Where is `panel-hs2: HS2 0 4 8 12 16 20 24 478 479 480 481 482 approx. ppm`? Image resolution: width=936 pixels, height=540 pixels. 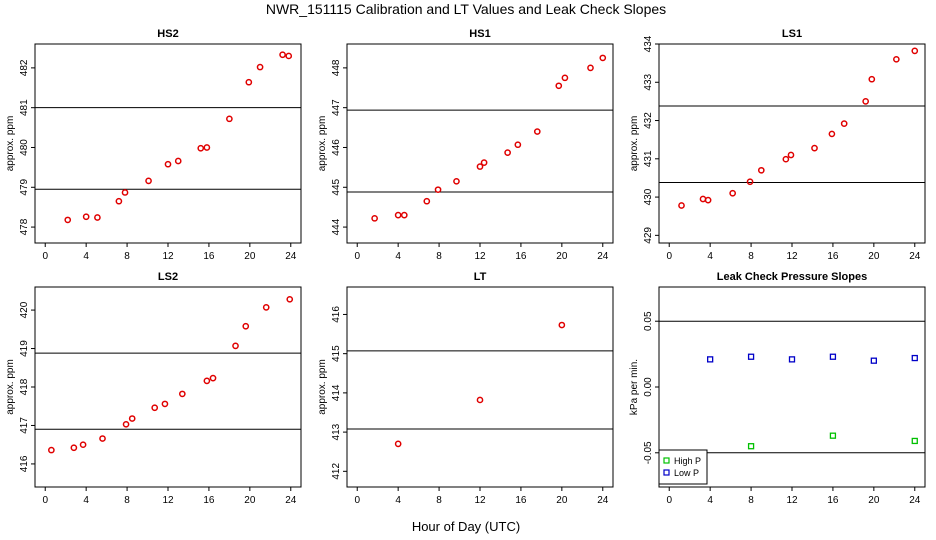
panel-hs2: HS2 0 4 8 12 16 20 24 478 479 480 481 482 approx. ppm is located at coordinates (153, 145).